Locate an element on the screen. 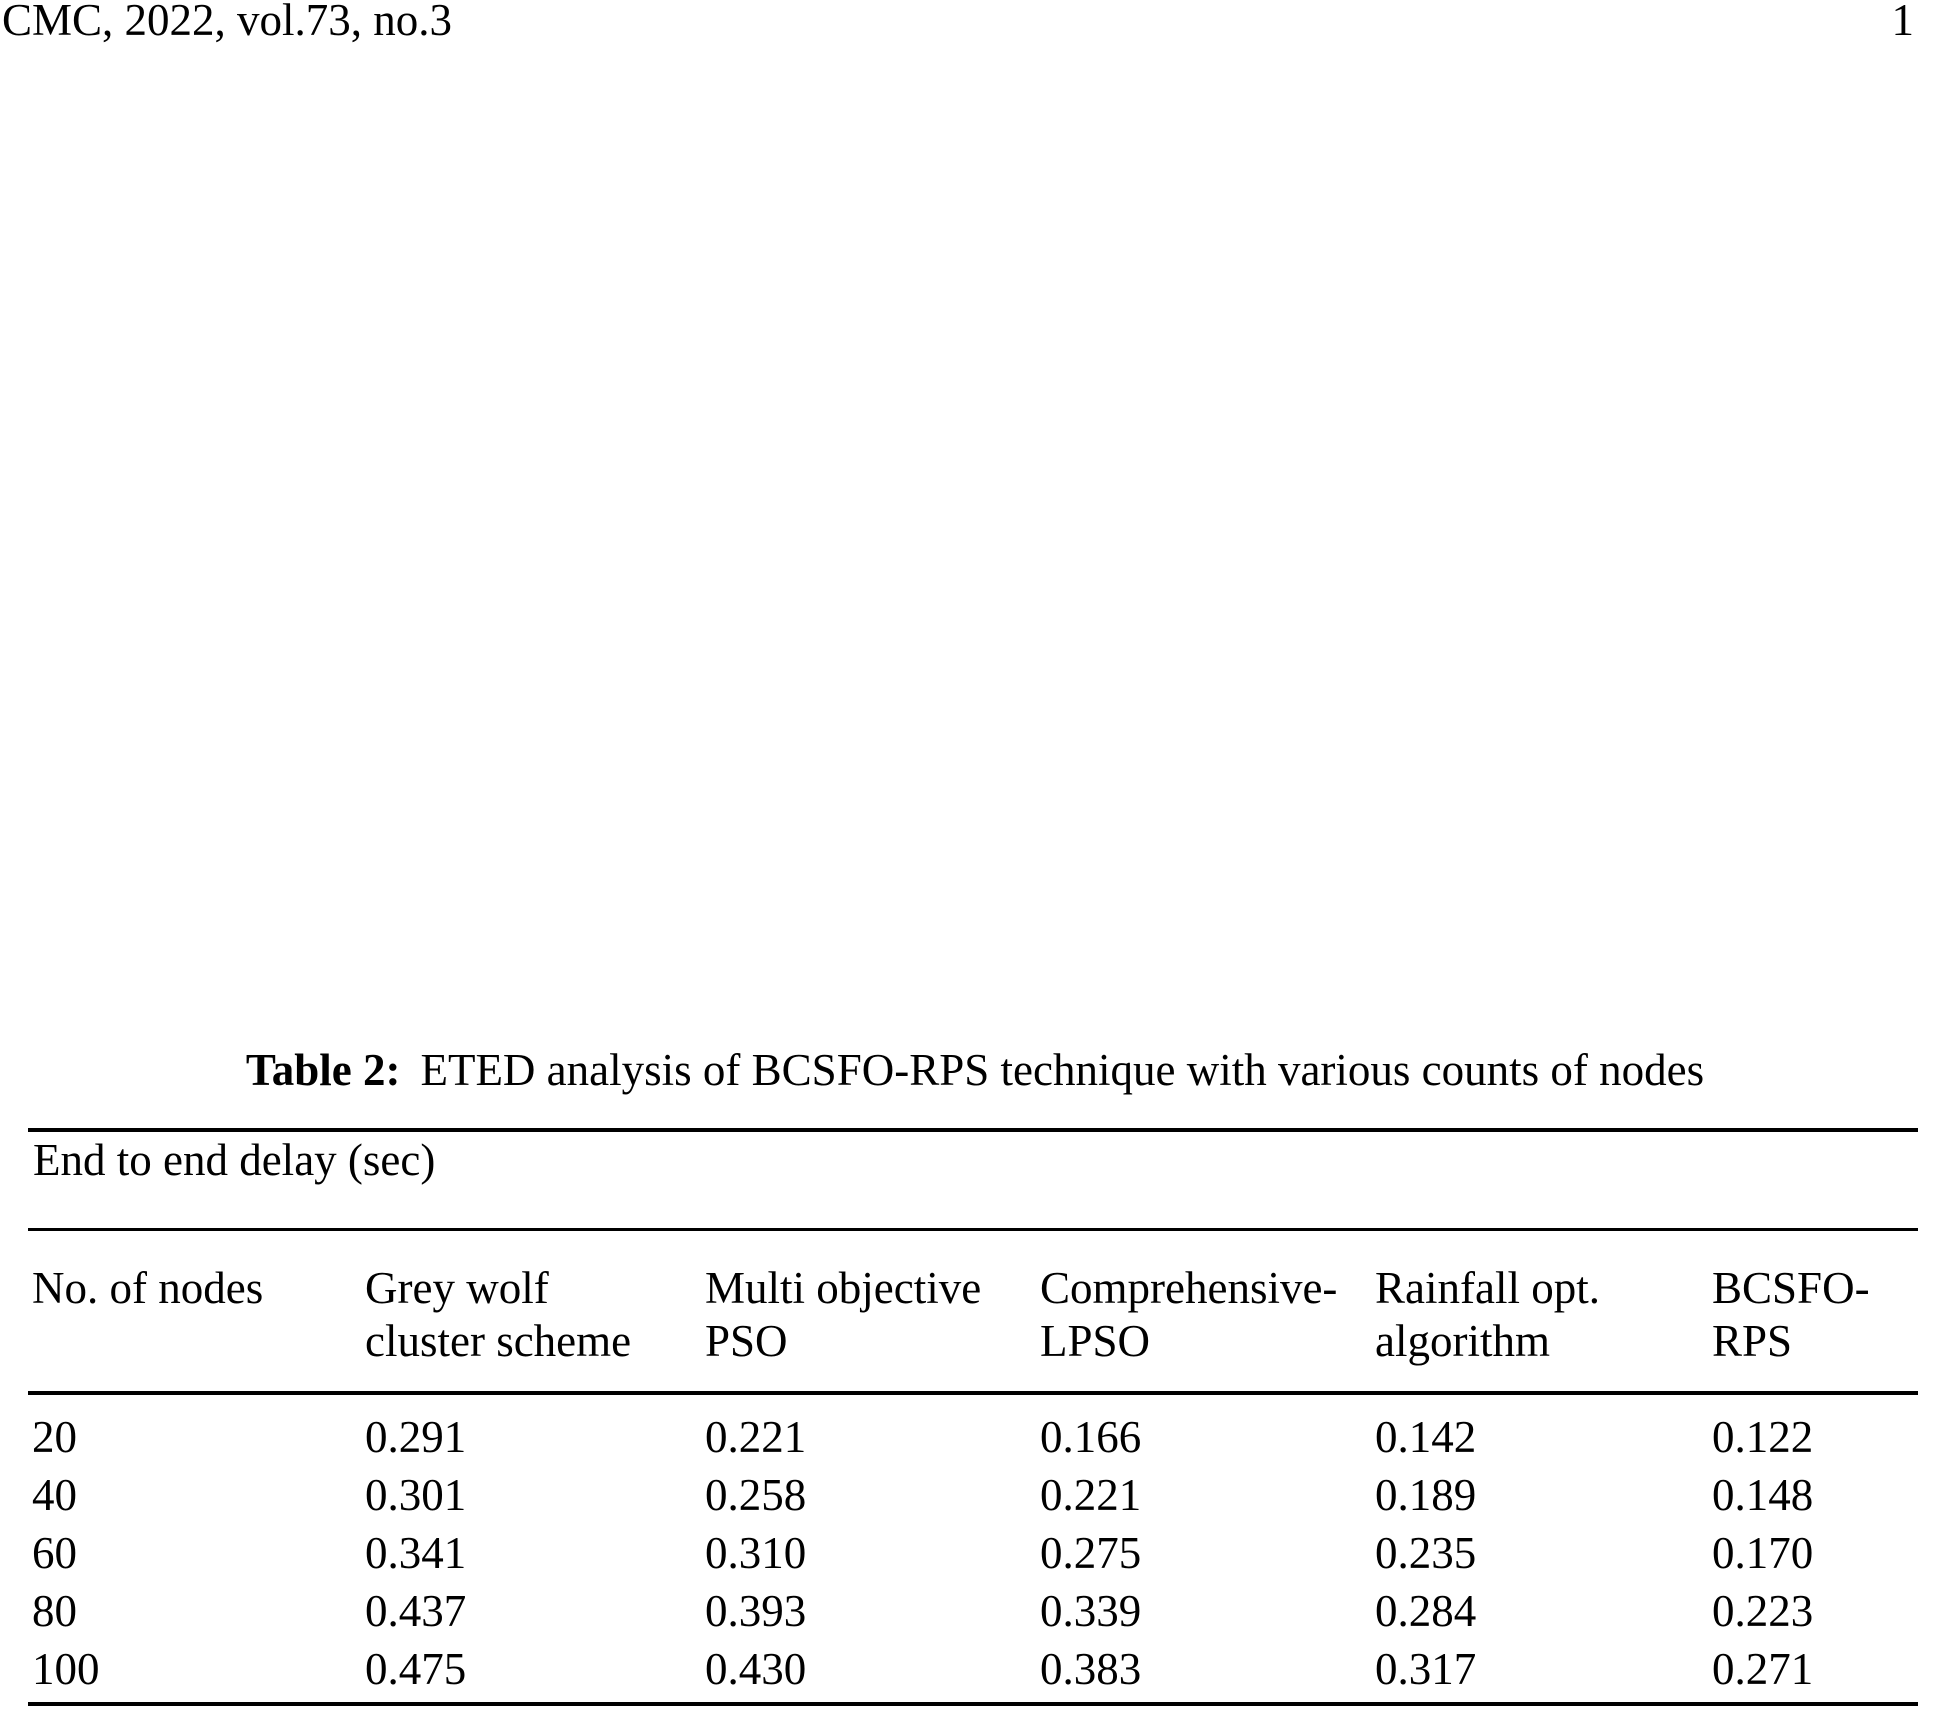  table-cell: 0.223 is located at coordinates (1763, 1611).